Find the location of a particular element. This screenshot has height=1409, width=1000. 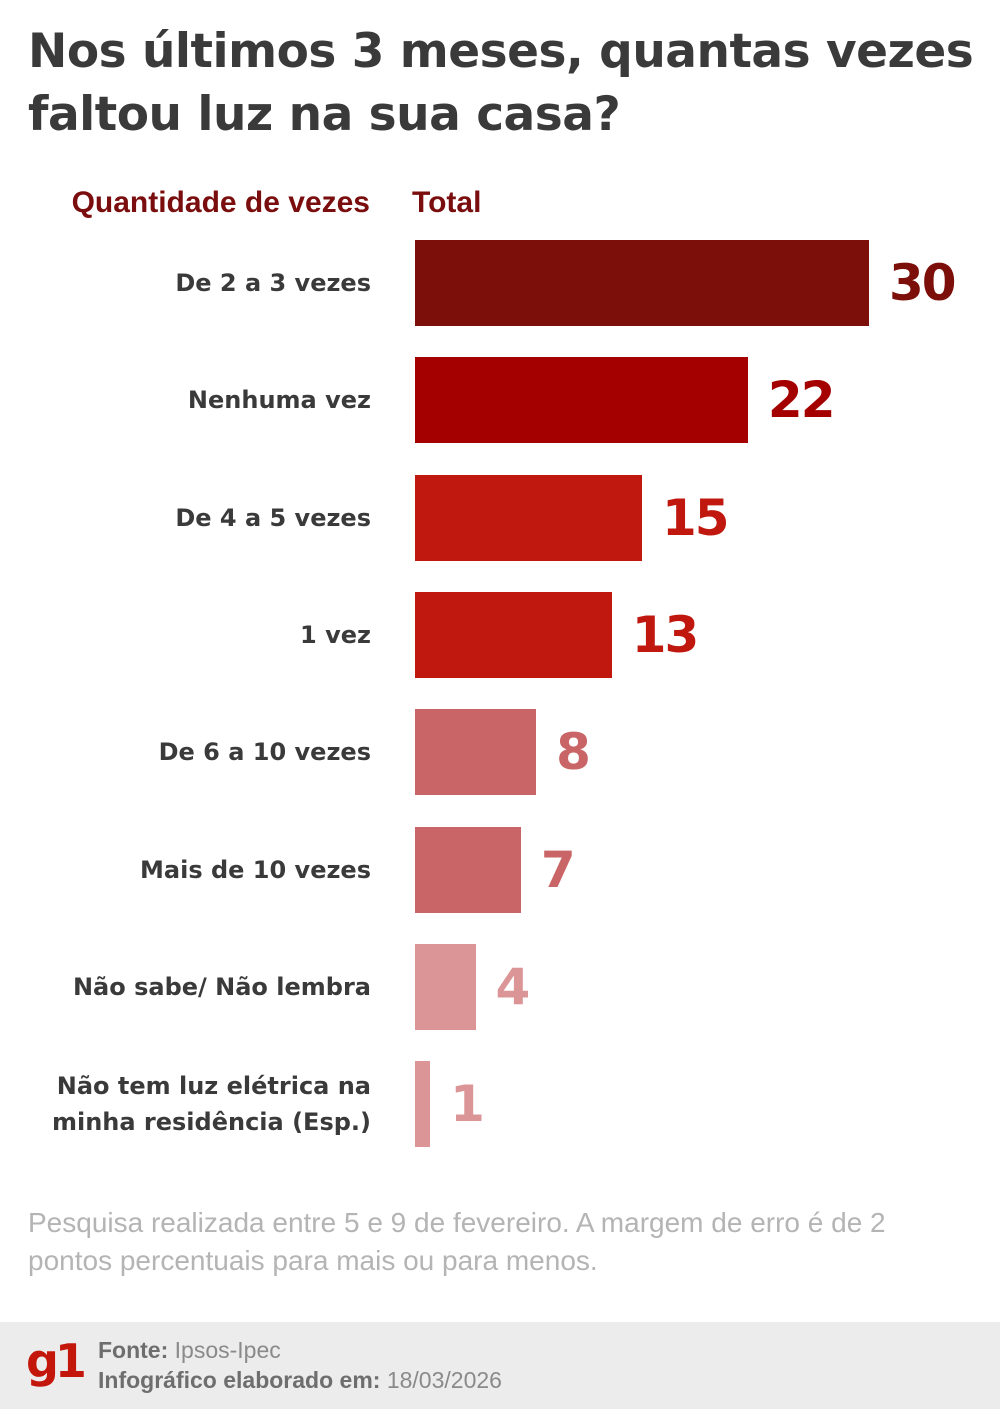

value-label: 4 is located at coordinates (513, 986).